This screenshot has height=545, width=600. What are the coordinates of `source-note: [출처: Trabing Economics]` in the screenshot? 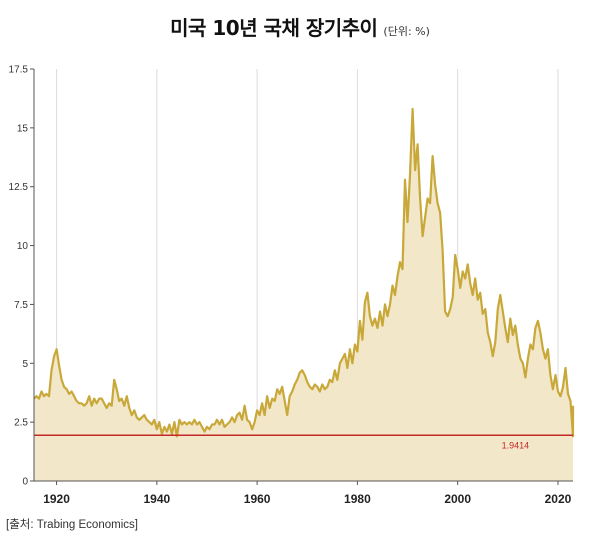 It's located at (72, 525).